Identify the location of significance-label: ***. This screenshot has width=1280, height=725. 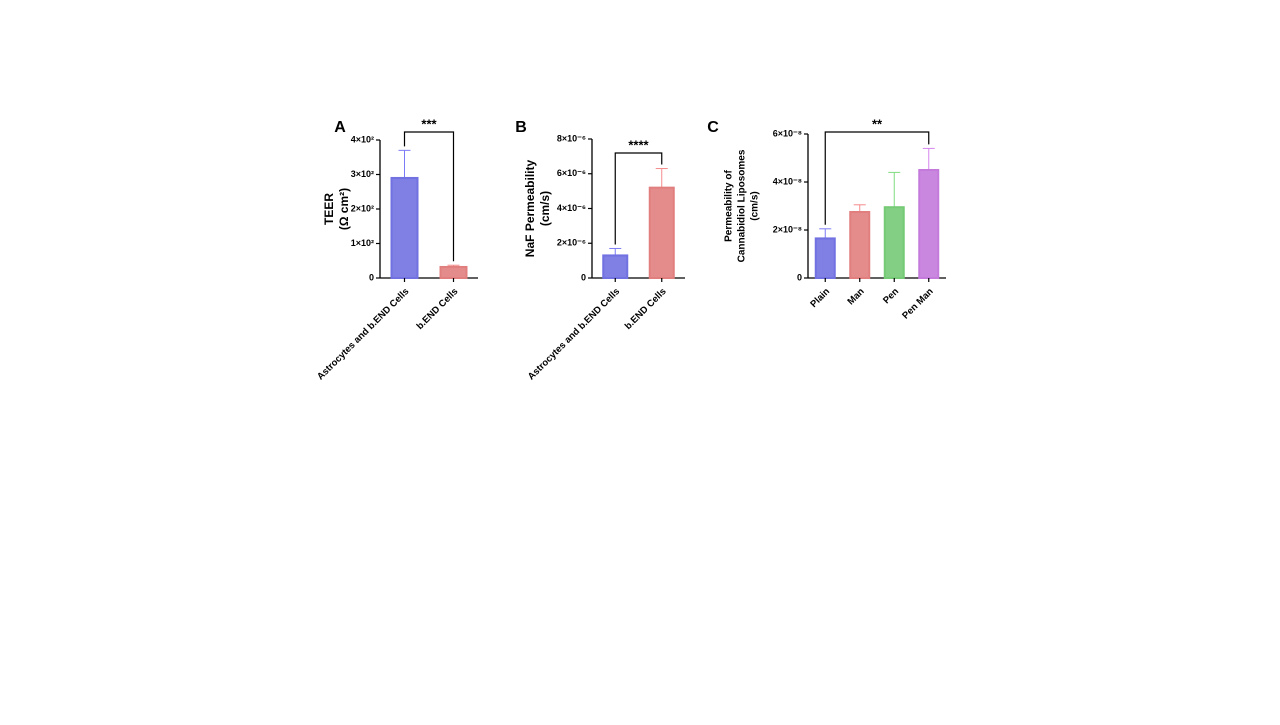
(429, 123).